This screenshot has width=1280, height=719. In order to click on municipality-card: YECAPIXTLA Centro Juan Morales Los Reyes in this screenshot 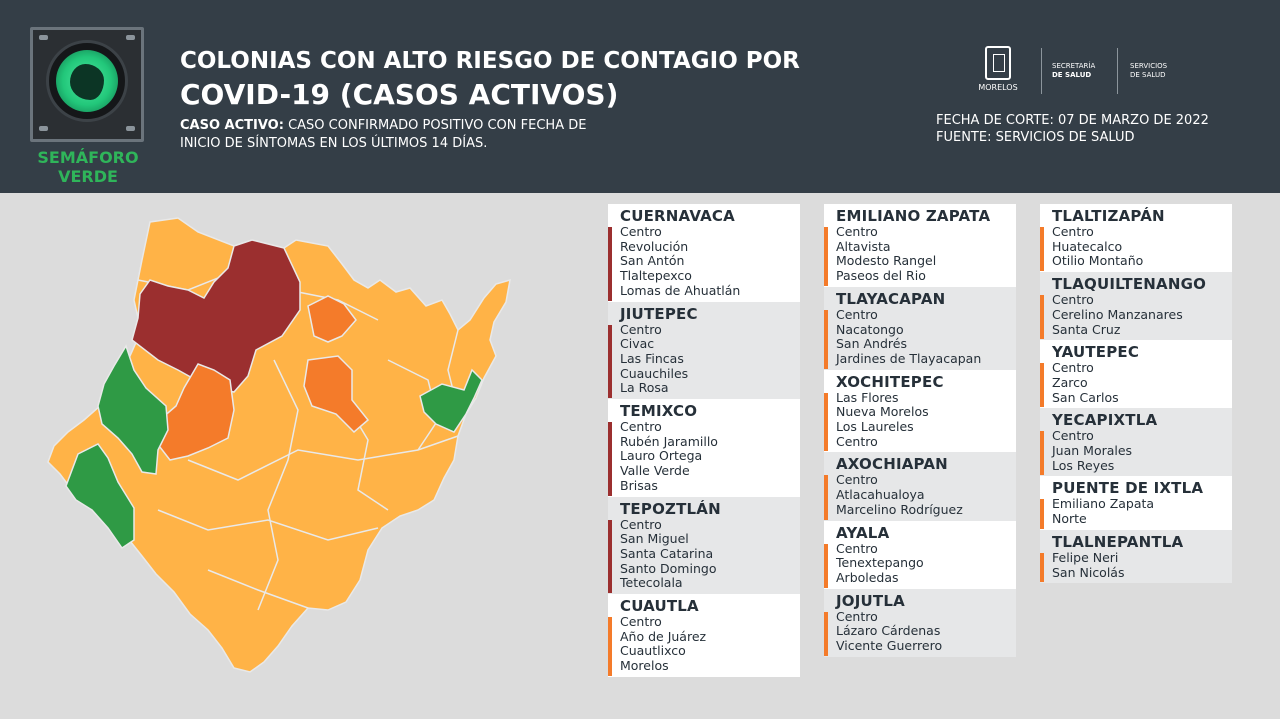, I will do `click(1136, 442)`.